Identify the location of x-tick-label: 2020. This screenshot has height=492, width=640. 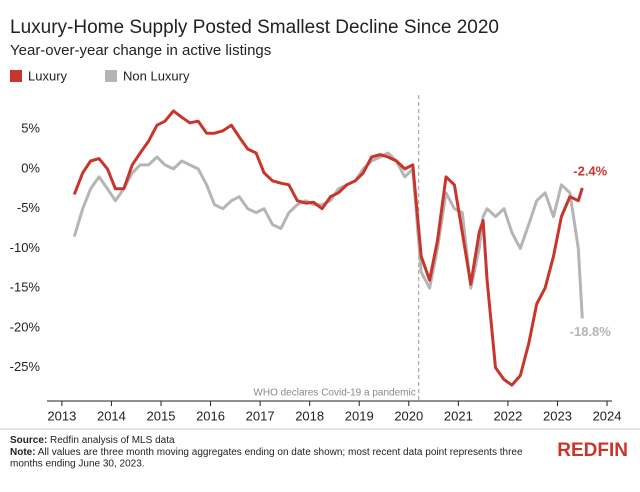
(408, 415).